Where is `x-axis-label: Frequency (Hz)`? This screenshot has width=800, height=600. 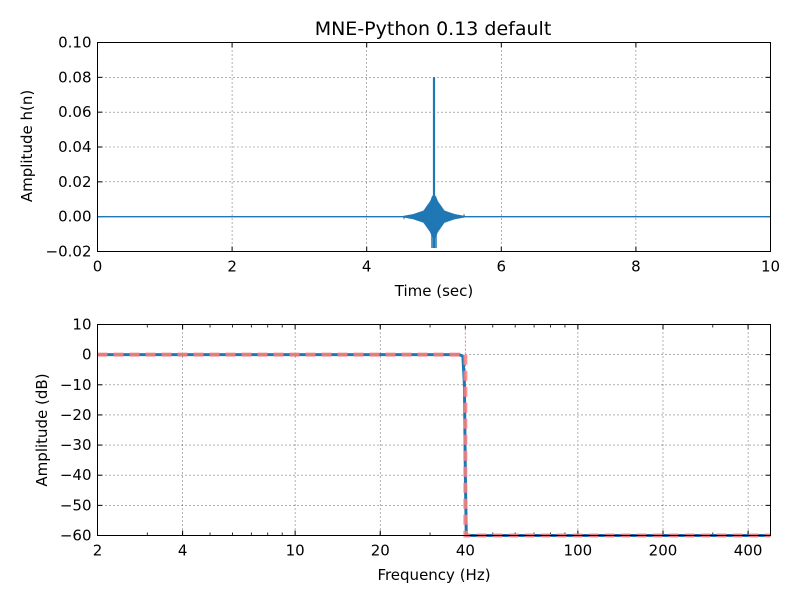
x-axis-label: Frequency (Hz) is located at coordinates (433, 575).